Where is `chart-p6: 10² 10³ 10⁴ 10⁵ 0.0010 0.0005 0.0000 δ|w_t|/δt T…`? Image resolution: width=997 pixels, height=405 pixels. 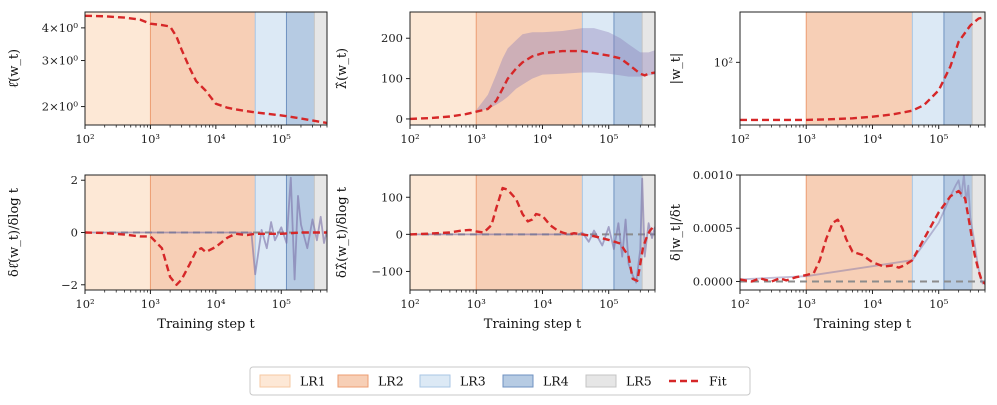 chart-p6: 10² 10³ 10⁴ 10⁵ 0.0010 0.0005 0.0000 δ|w_t|/δt T… is located at coordinates (827, 250).